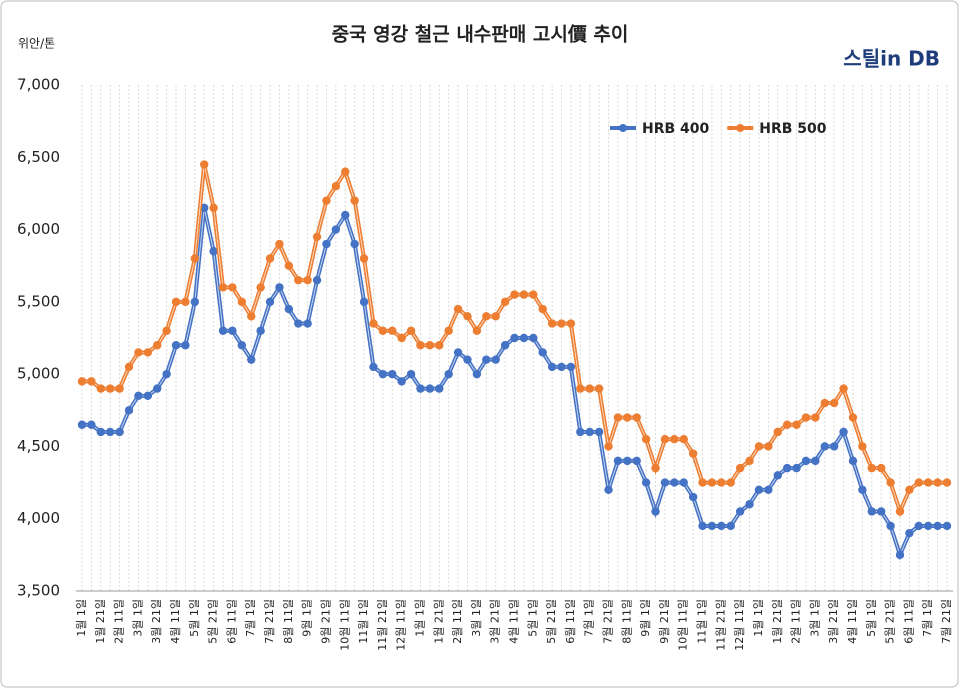 The height and width of the screenshot is (693, 960). Describe the element at coordinates (194, 618) in the screenshot. I see `x-tick-label: 5월 1일` at that location.